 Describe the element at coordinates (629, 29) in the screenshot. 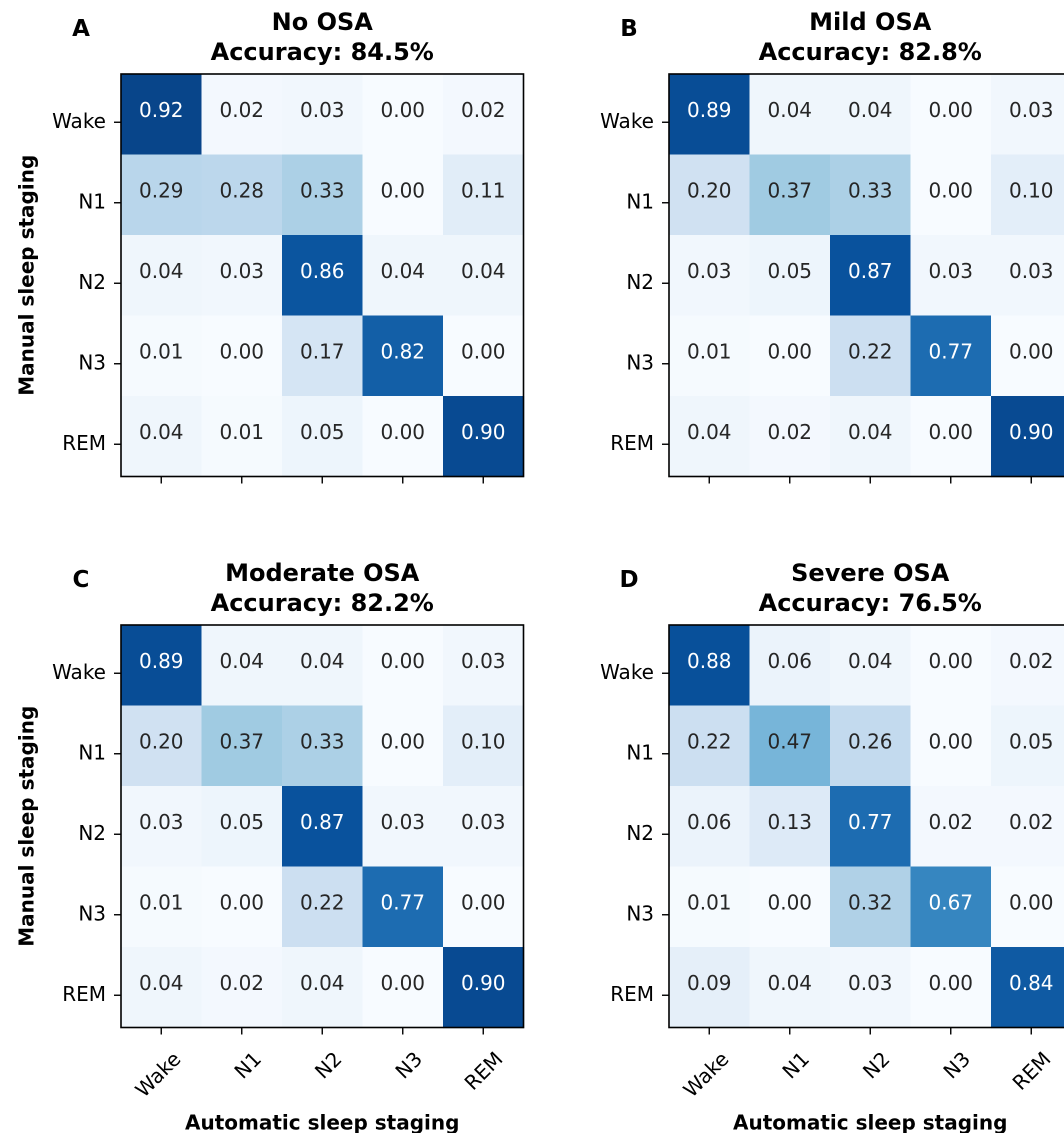

I see `panel-letter: B` at that location.